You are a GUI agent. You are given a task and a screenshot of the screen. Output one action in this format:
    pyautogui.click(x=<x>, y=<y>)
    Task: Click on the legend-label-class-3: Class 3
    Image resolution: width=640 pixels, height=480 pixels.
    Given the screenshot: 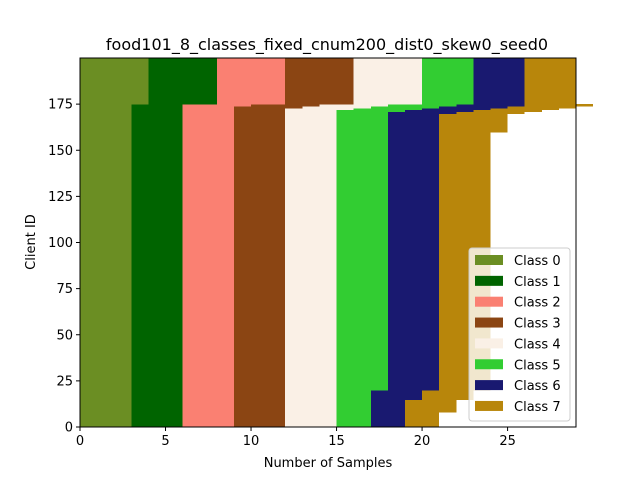 What is the action you would take?
    pyautogui.click(x=537, y=324)
    